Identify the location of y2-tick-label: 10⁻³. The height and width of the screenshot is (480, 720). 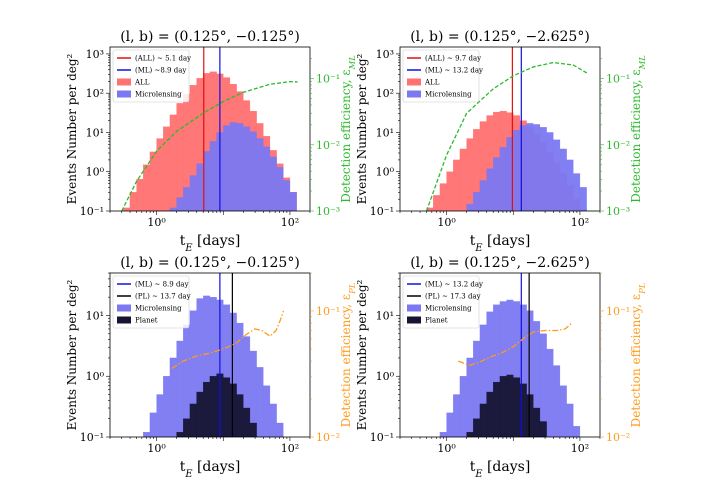
(618, 211).